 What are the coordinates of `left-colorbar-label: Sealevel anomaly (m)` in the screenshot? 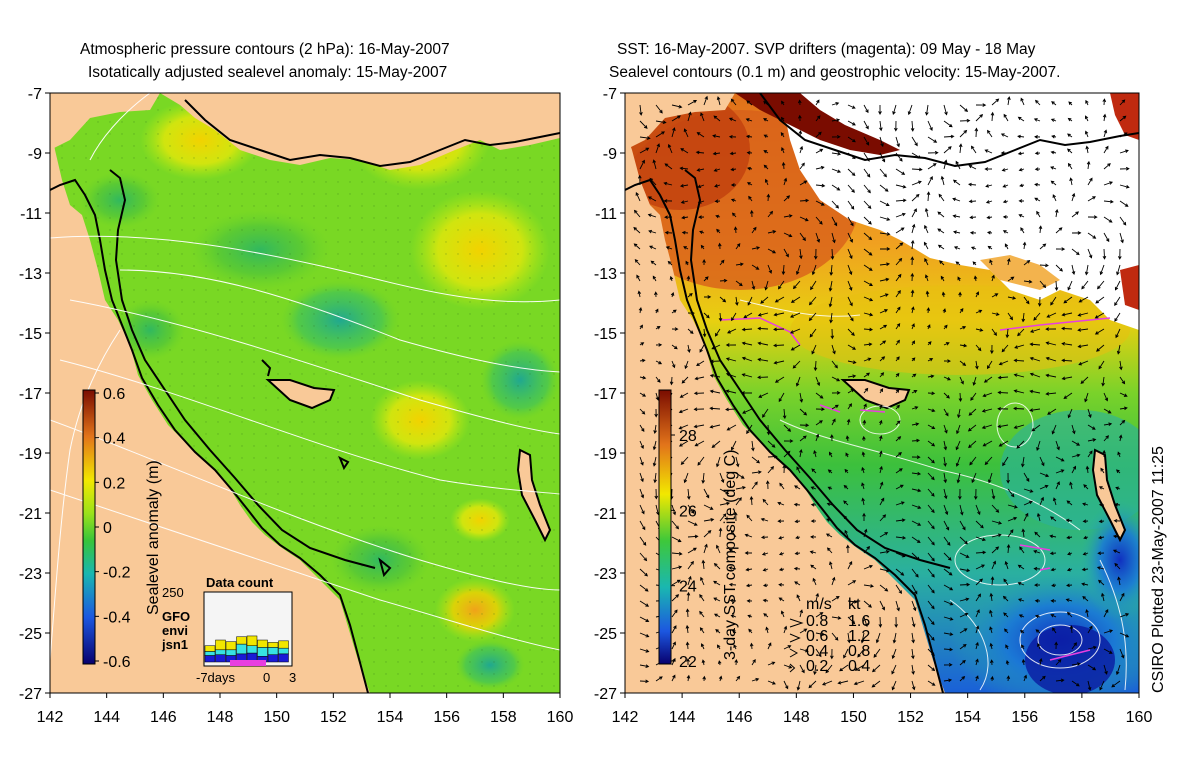 It's located at (153, 537).